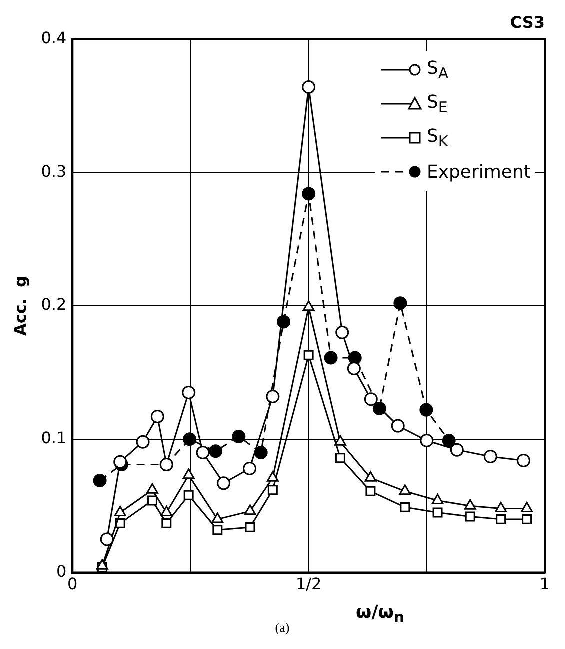 The image size is (565, 649). I want to click on y-tick-label: 0.2, so click(54, 304).